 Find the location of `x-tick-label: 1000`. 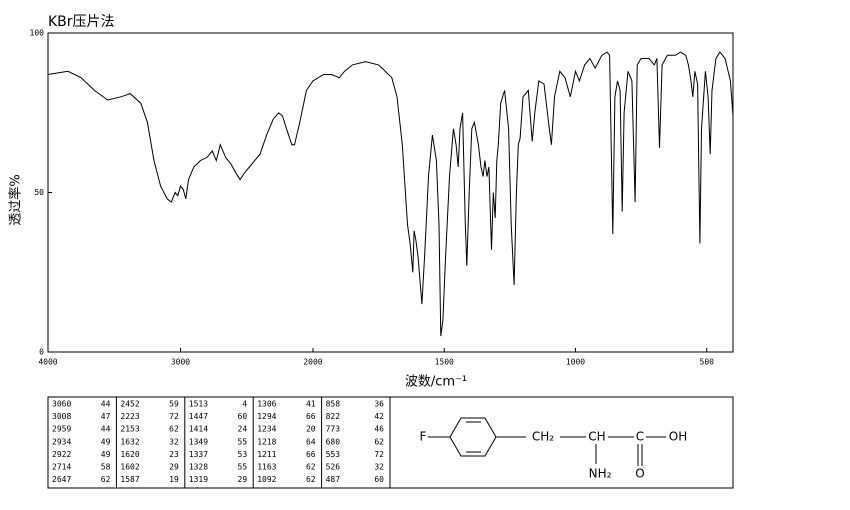

x-tick-label: 1000 is located at coordinates (575, 362).